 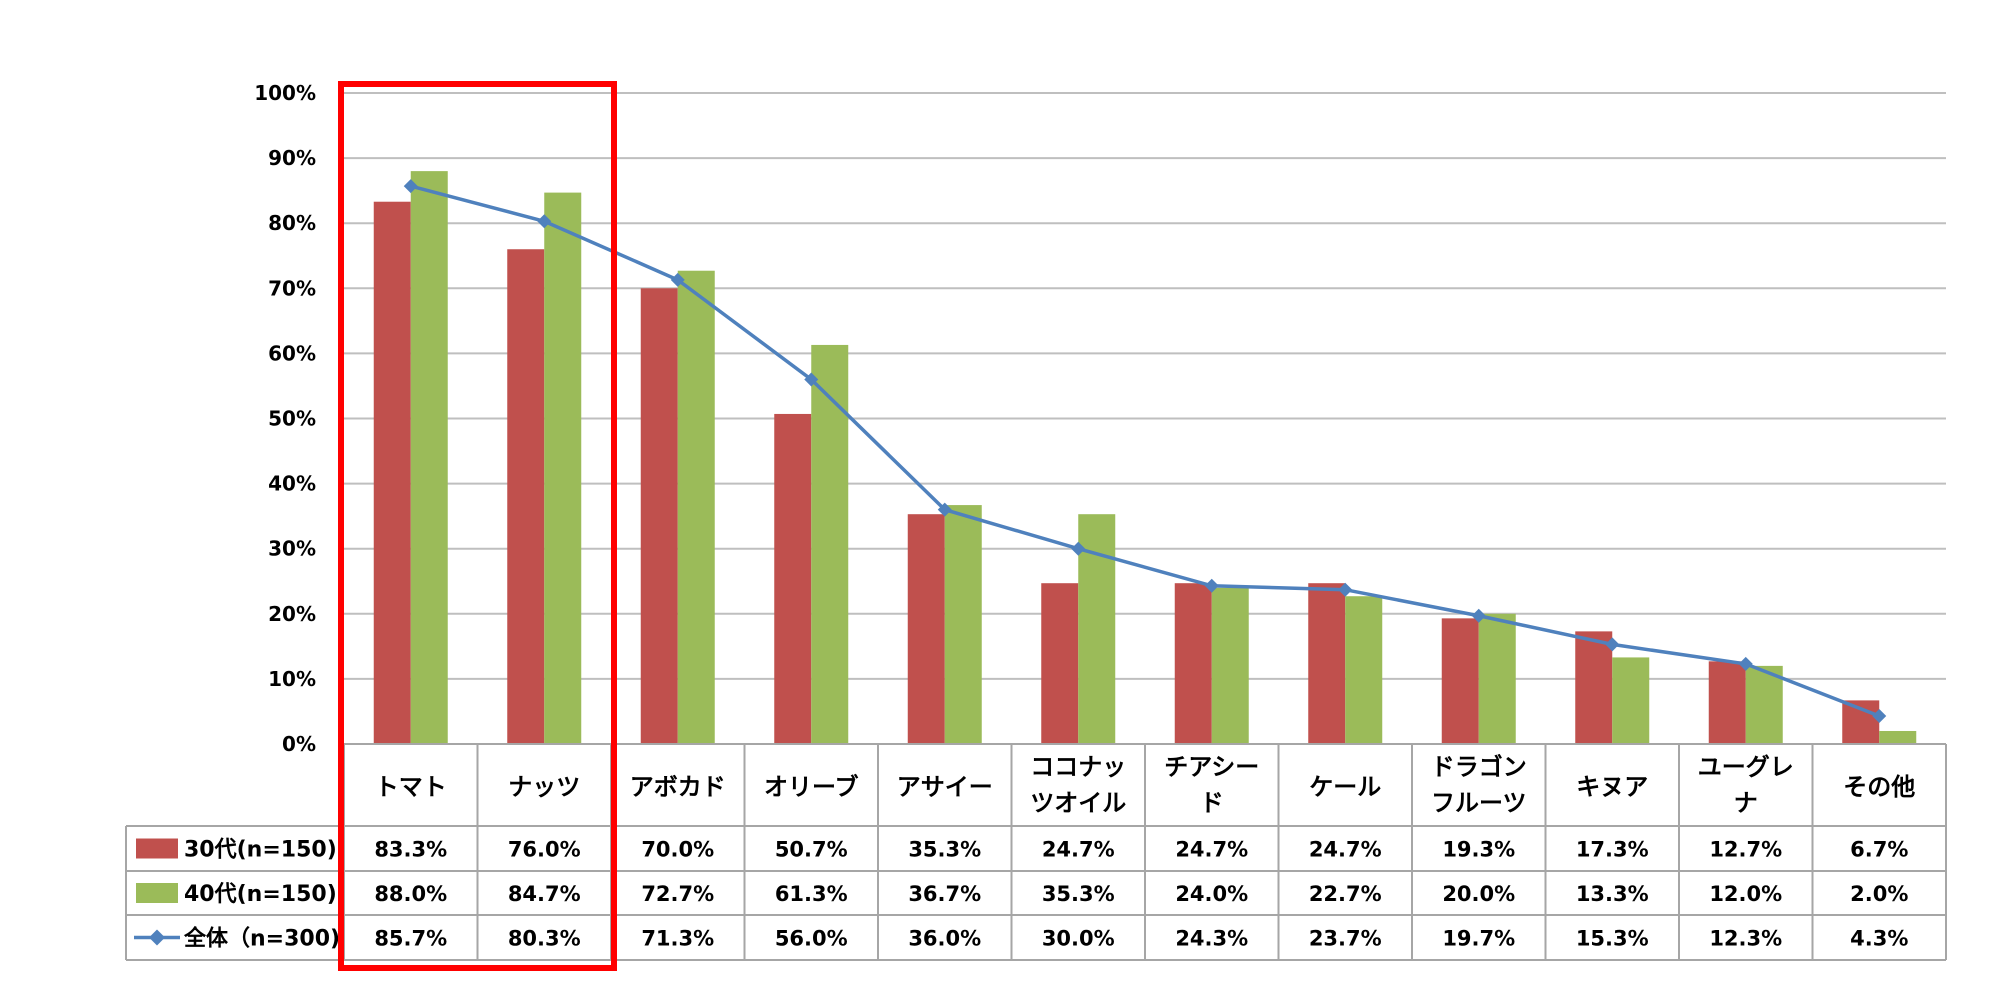 What do you see at coordinates (292, 679) in the screenshot?
I see `y-tick-label: 10%` at bounding box center [292, 679].